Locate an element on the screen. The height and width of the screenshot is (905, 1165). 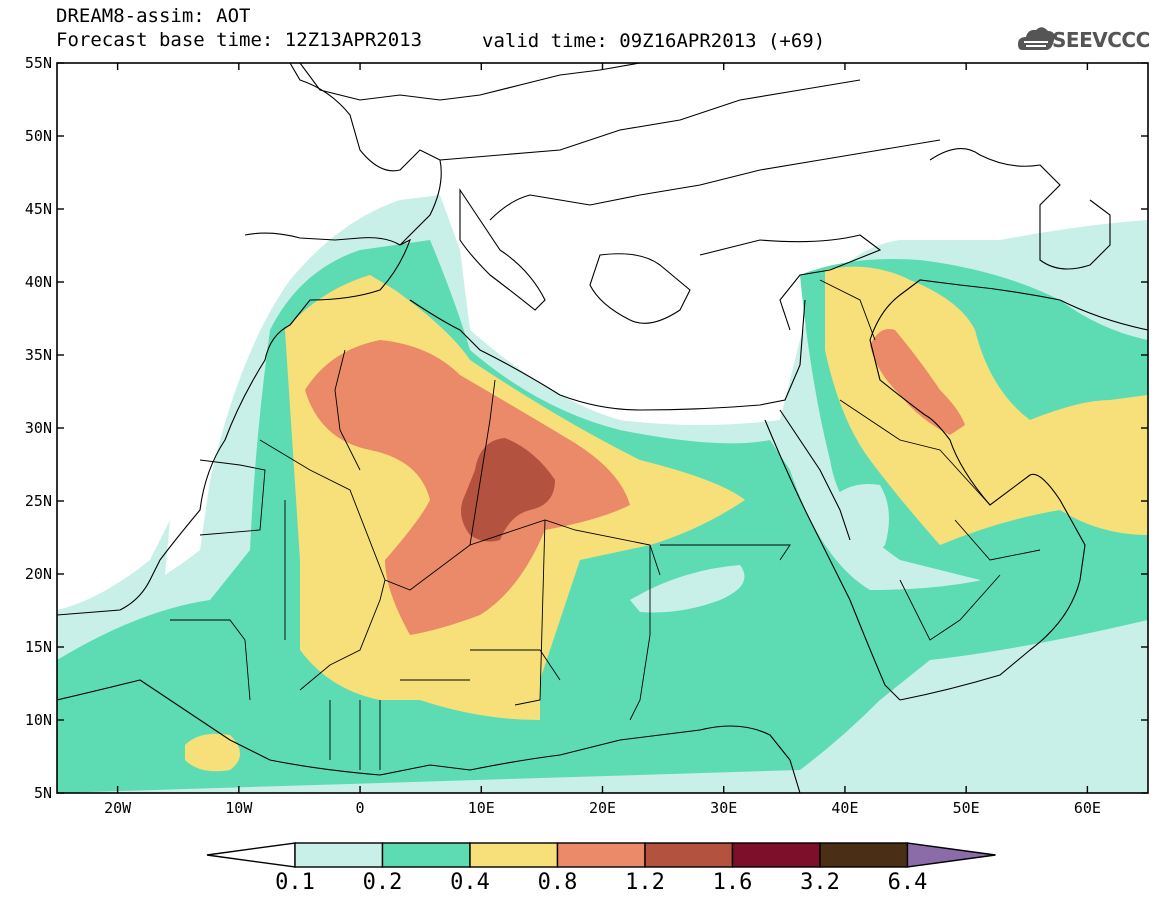
lon-tick-label: 50E is located at coordinates (966, 808).